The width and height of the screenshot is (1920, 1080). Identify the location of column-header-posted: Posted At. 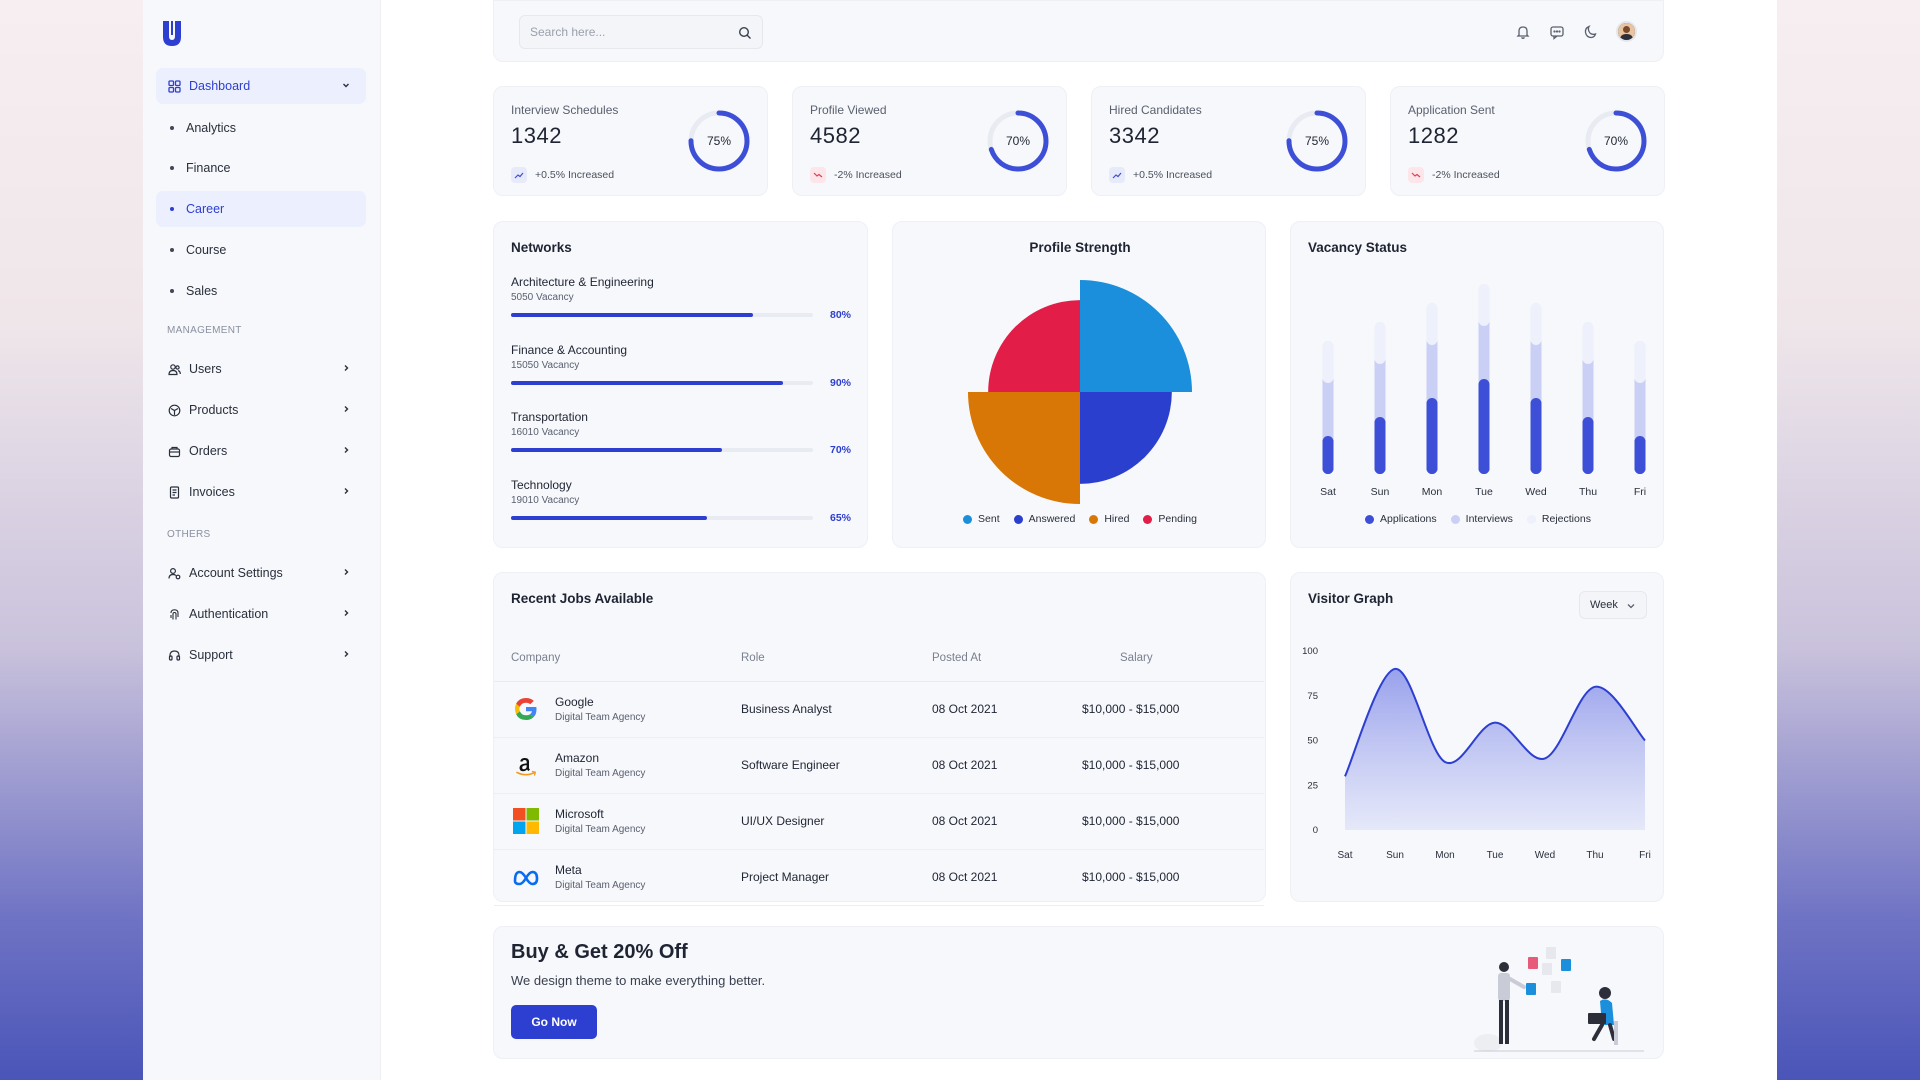
(1007, 658).